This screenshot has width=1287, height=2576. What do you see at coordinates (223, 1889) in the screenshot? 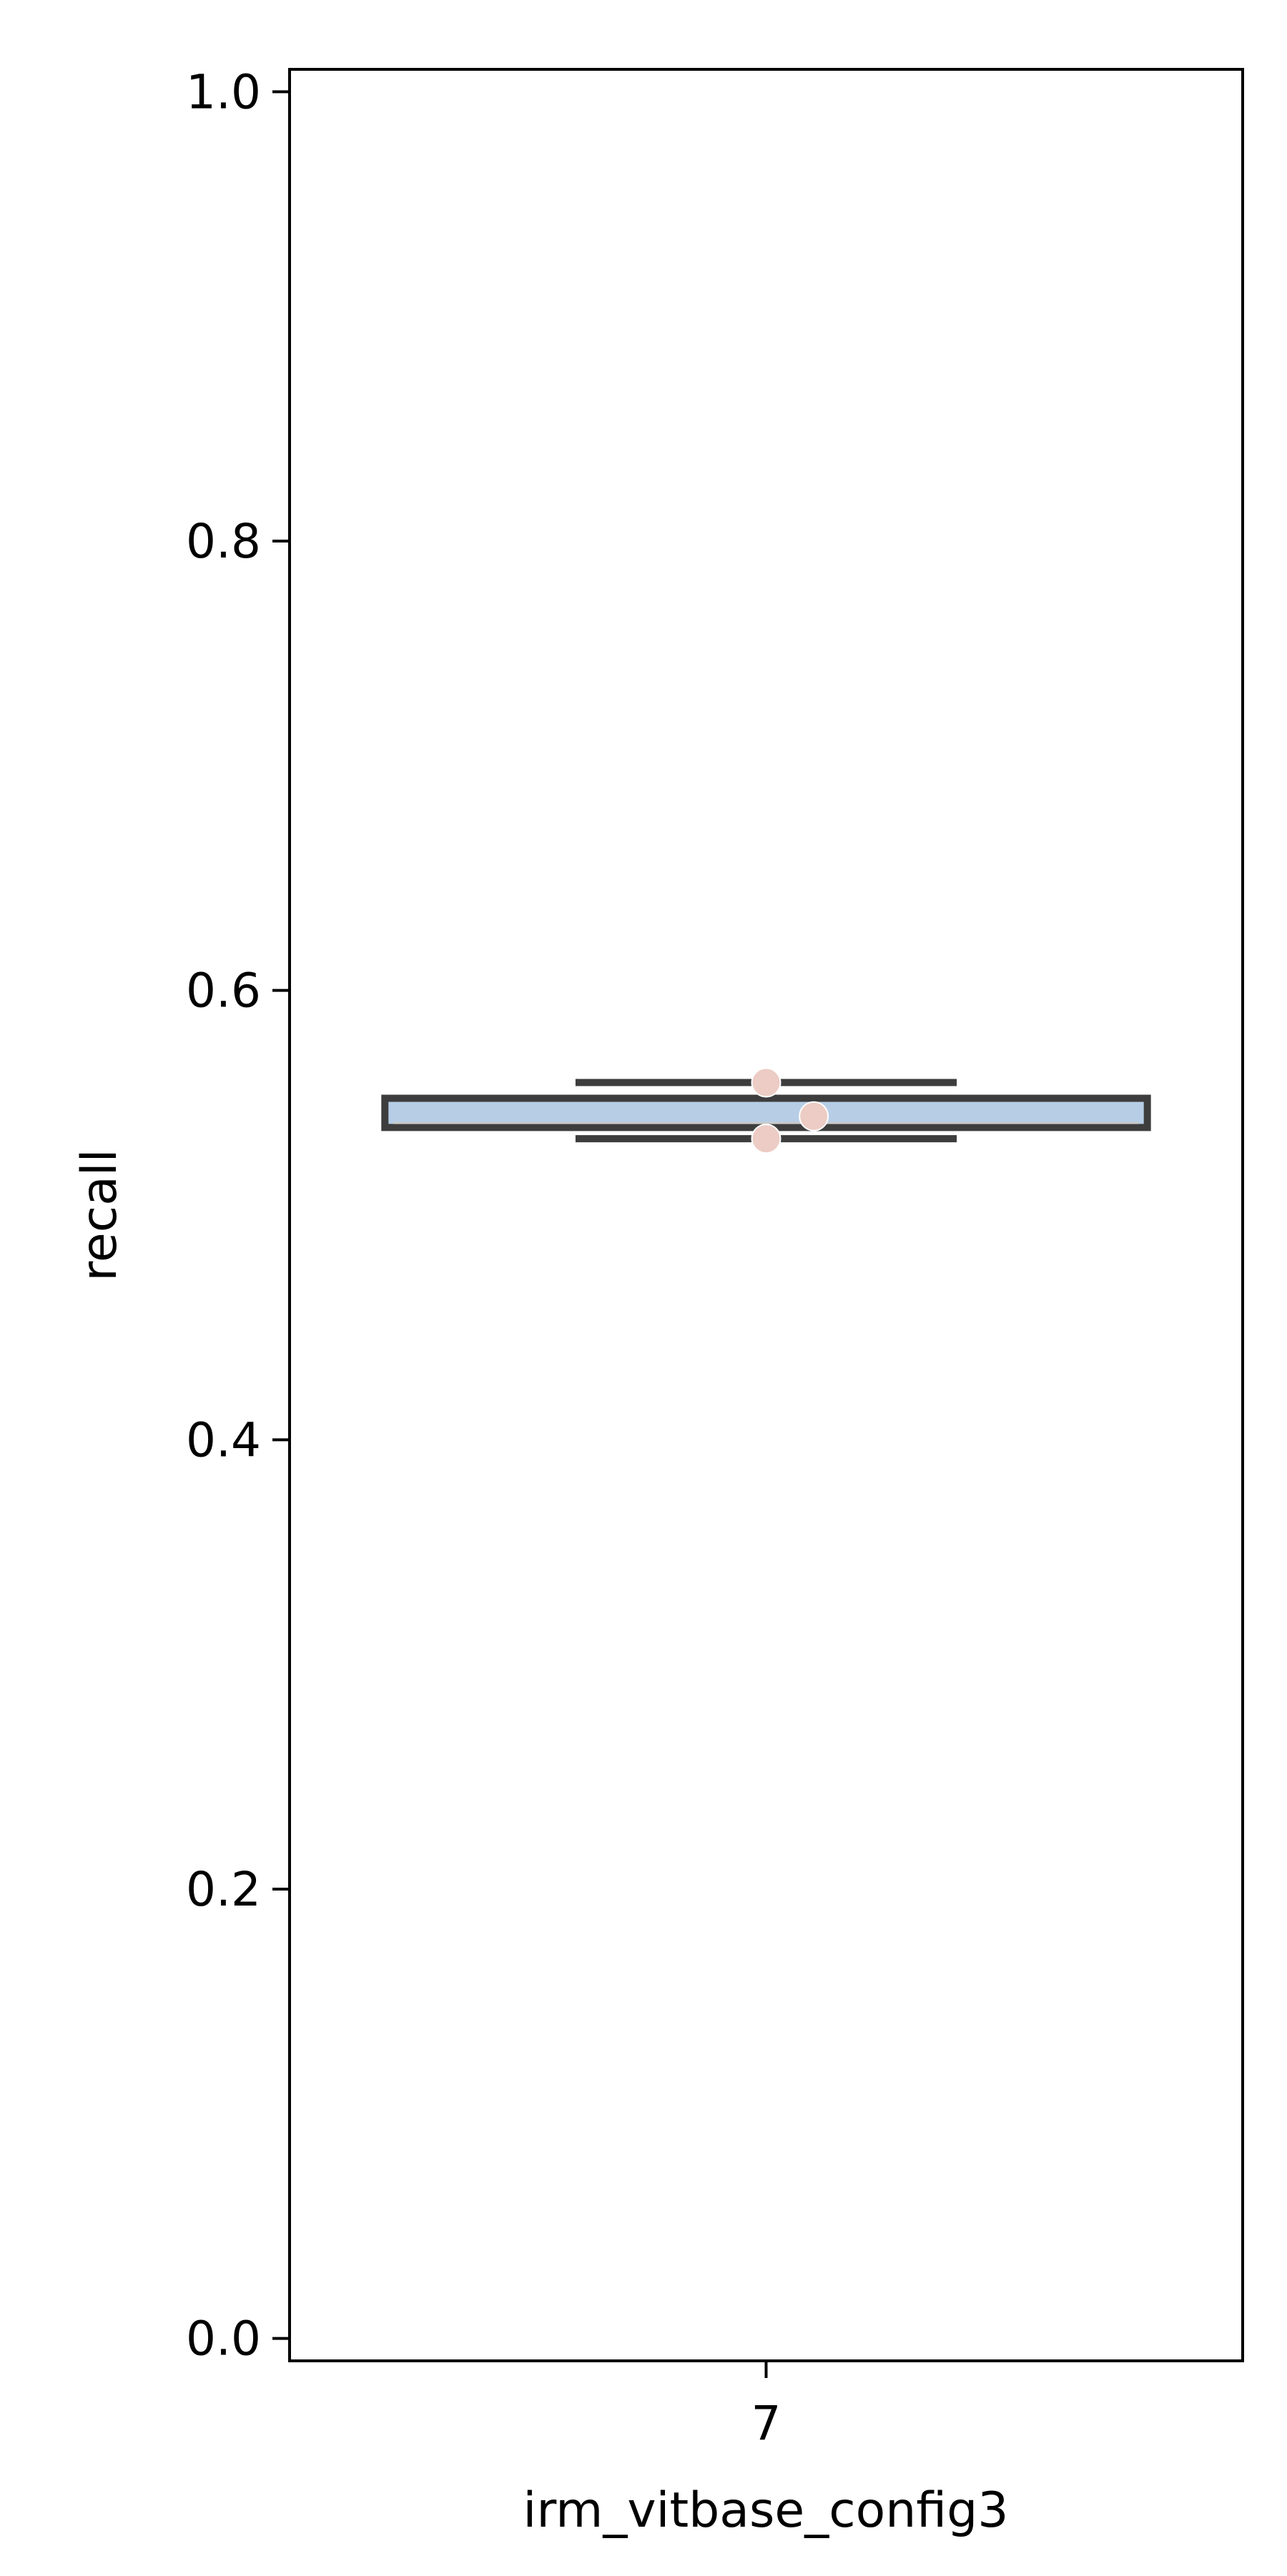
I see `y-tick-label: 0.2` at bounding box center [223, 1889].